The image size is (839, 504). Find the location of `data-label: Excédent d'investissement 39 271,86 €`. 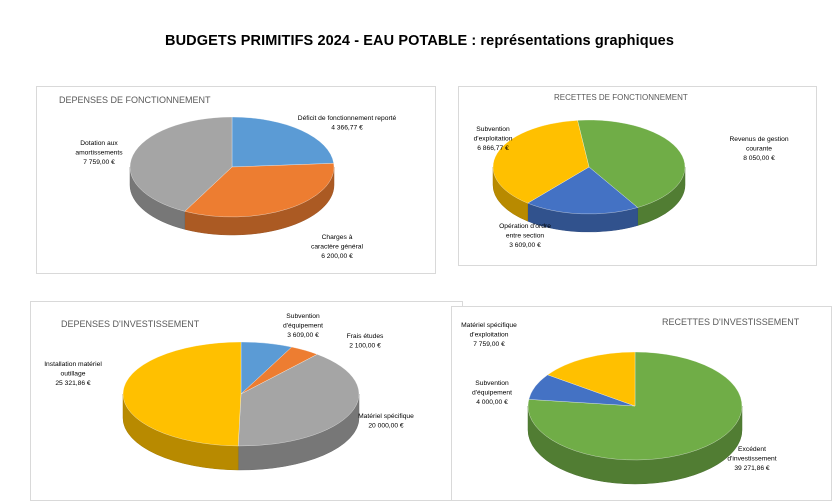

data-label: Excédent d'investissement 39 271,86 € is located at coordinates (751, 459).